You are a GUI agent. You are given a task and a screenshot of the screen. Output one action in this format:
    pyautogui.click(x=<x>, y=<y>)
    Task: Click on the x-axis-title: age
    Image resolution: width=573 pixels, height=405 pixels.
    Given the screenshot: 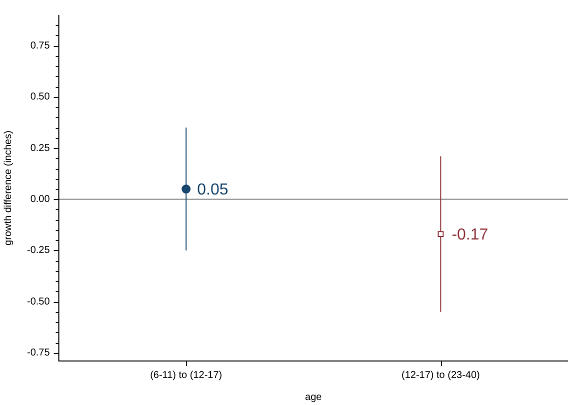 What is the action you would take?
    pyautogui.click(x=313, y=397)
    